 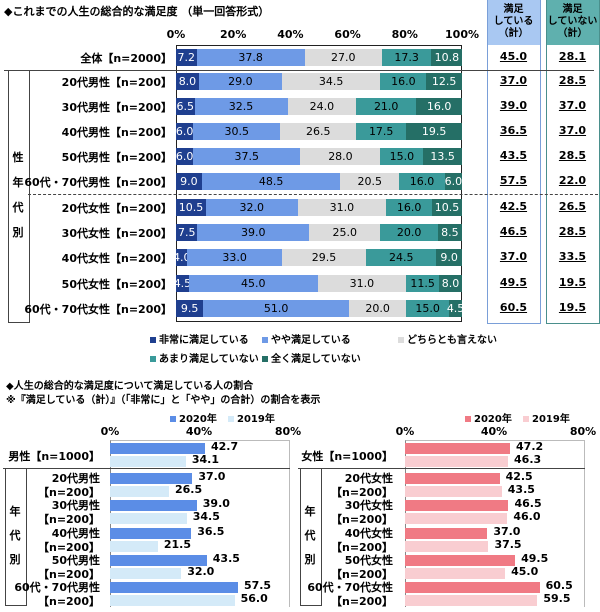 What do you see at coordinates (316, 359) in the screenshot?
I see `legend-label: 全く満足していない` at bounding box center [316, 359].